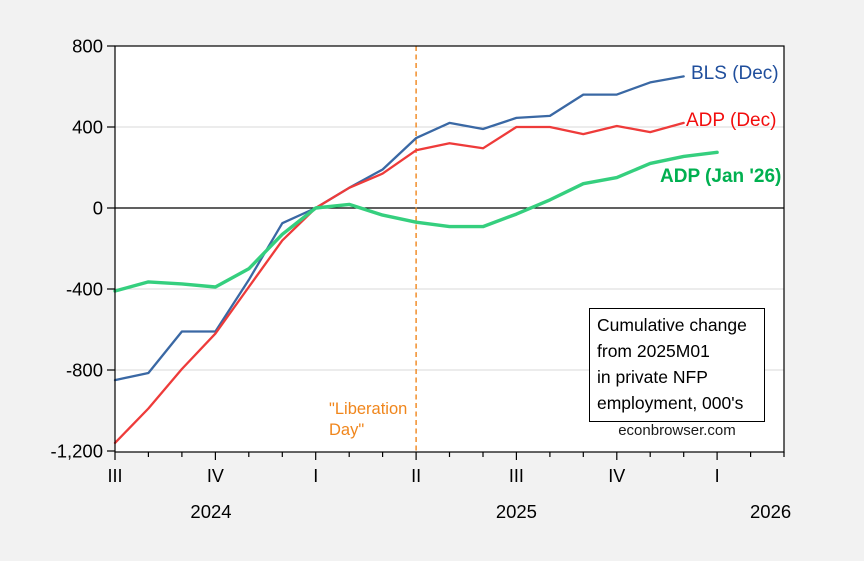 The width and height of the screenshot is (864, 561). What do you see at coordinates (672, 325) in the screenshot?
I see `annotation-line: Cumulative change` at bounding box center [672, 325].